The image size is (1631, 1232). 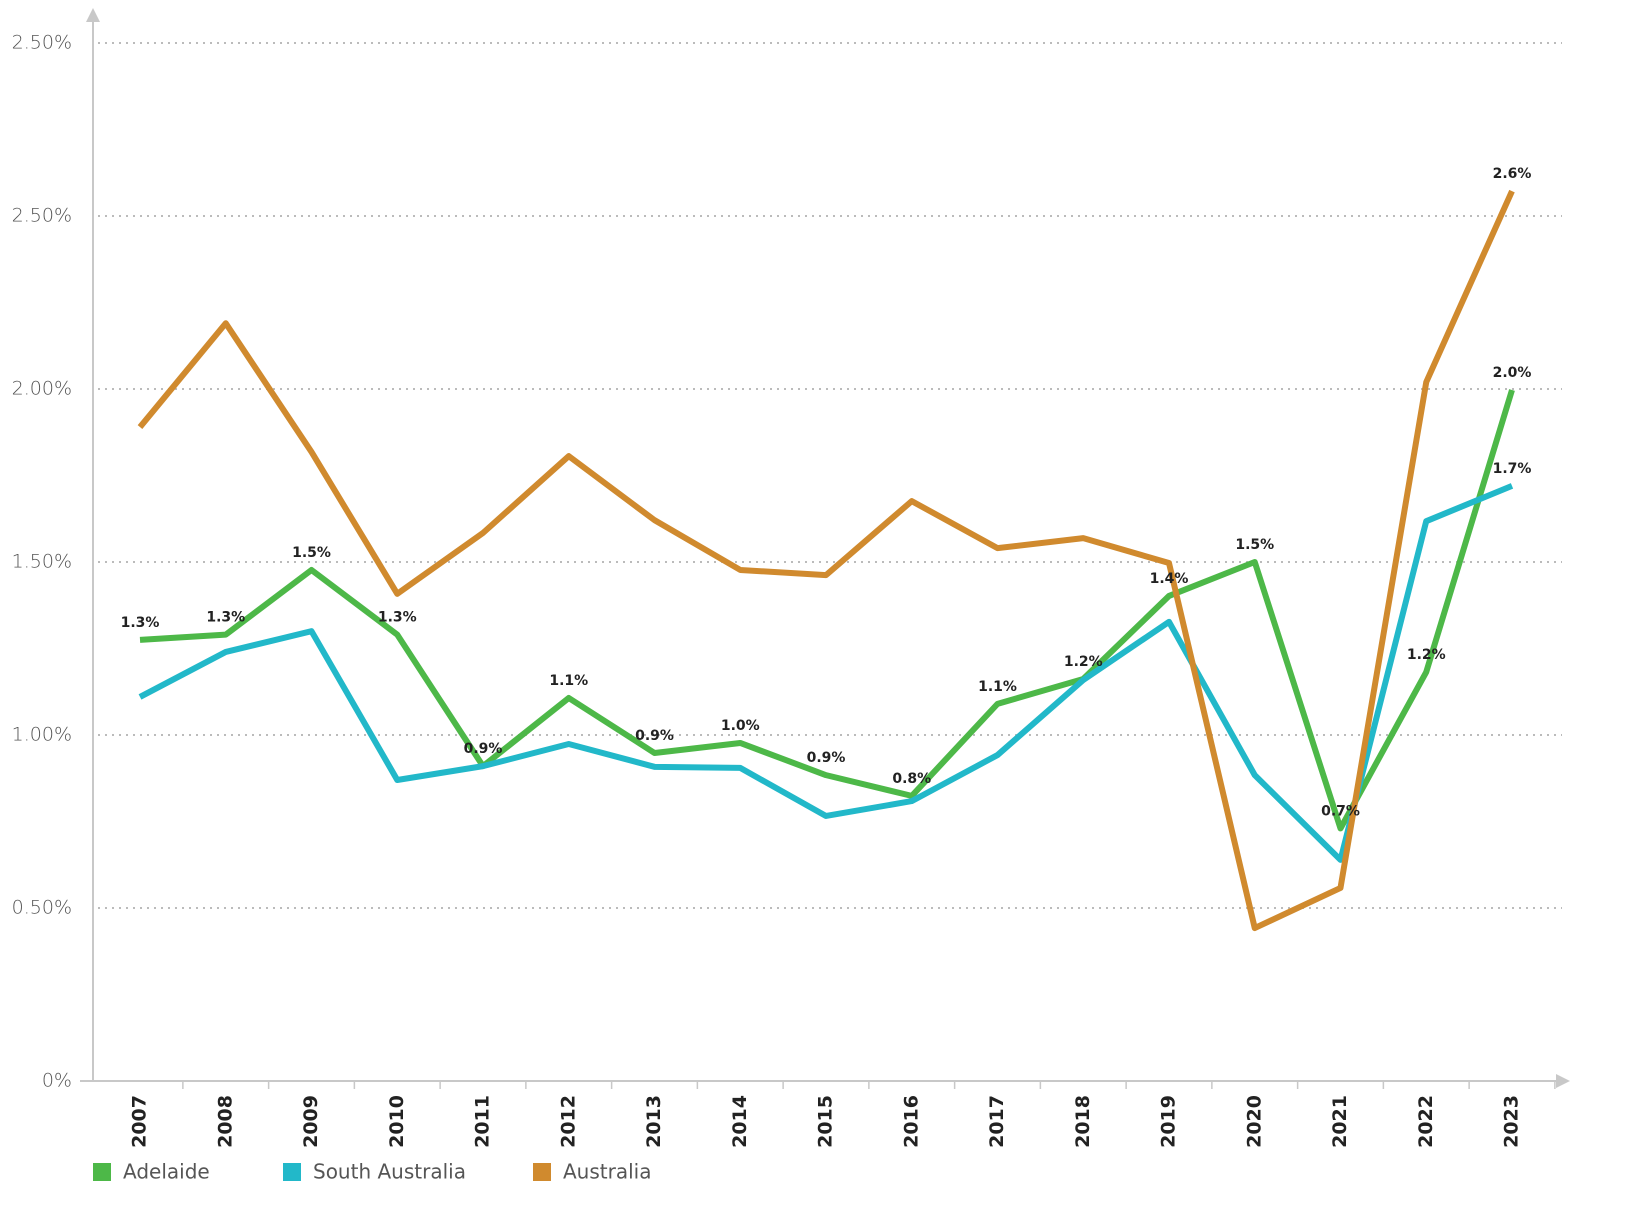 What do you see at coordinates (911, 1121) in the screenshot?
I see `x-tick-label: 2016` at bounding box center [911, 1121].